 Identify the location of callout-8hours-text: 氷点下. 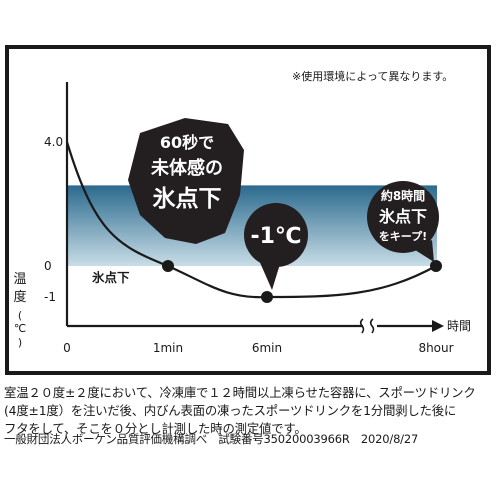
(403, 216).